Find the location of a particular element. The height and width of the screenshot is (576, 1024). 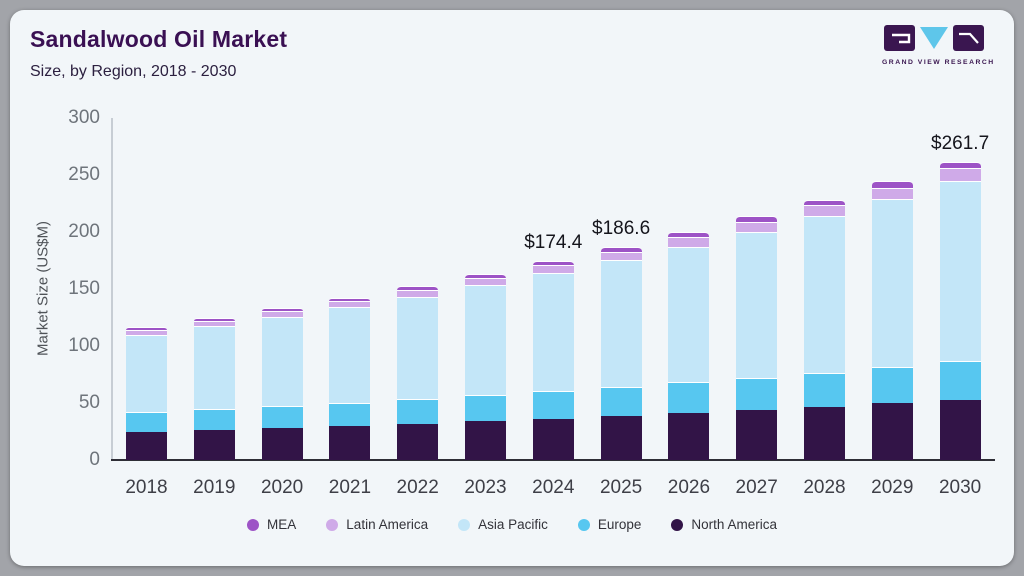

page-title: Sandalwood Oil Market is located at coordinates (159, 39).